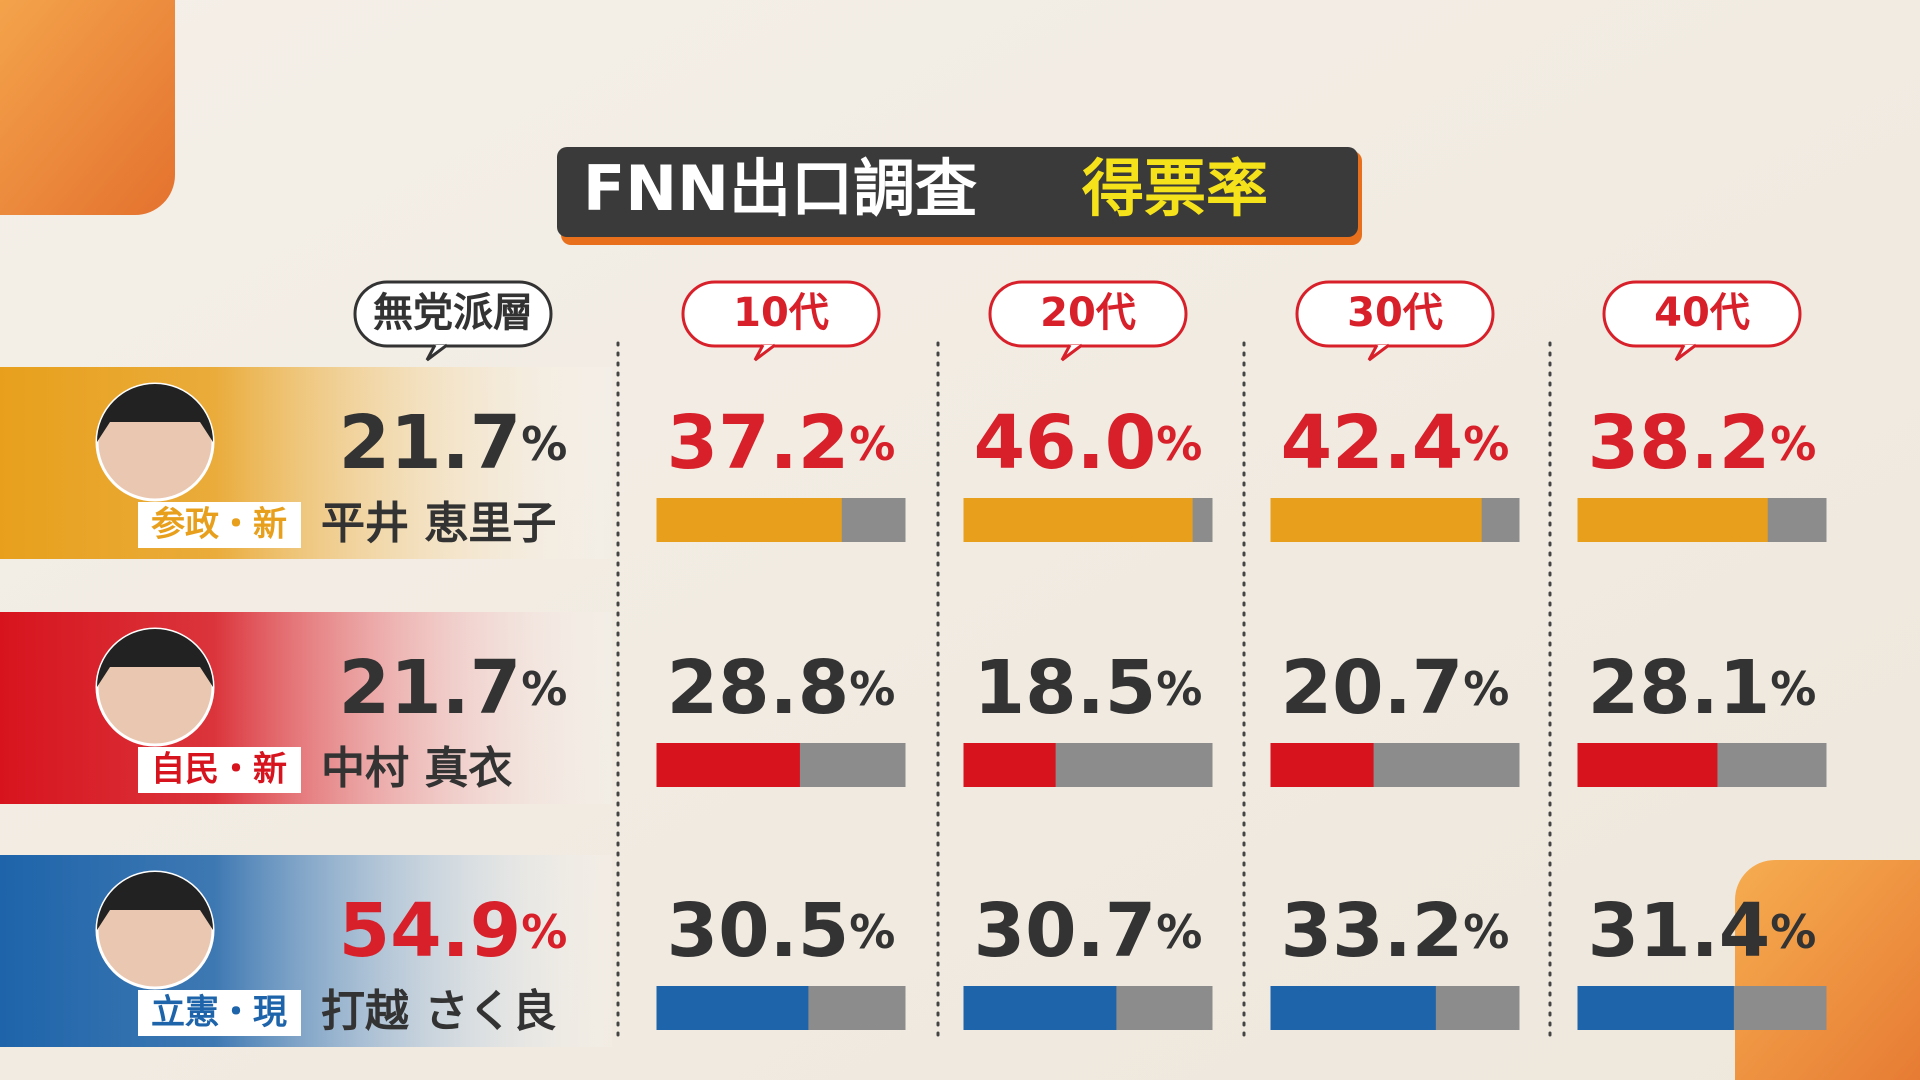  I want to click on title-panel, so click(957, 192).